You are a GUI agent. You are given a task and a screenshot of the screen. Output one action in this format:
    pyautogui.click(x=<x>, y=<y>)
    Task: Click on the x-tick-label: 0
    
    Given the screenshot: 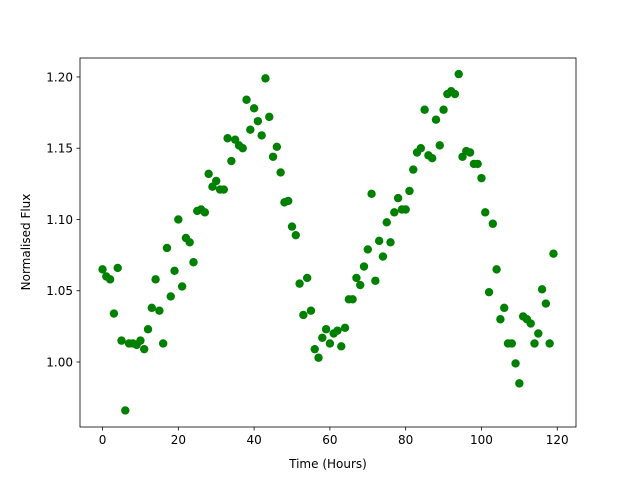 What is the action you would take?
    pyautogui.click(x=103, y=440)
    